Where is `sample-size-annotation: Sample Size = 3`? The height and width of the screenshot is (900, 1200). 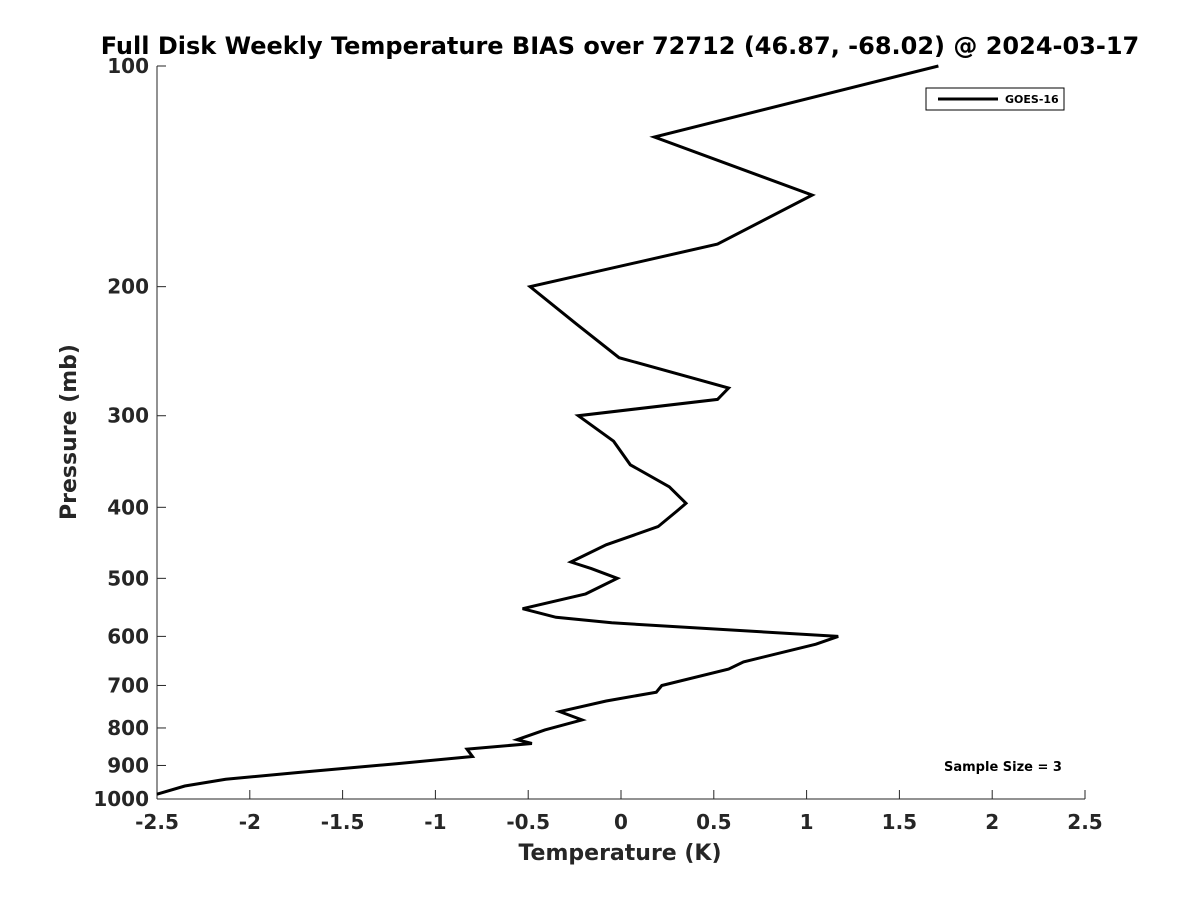 sample-size-annotation: Sample Size = 3 is located at coordinates (1003, 767).